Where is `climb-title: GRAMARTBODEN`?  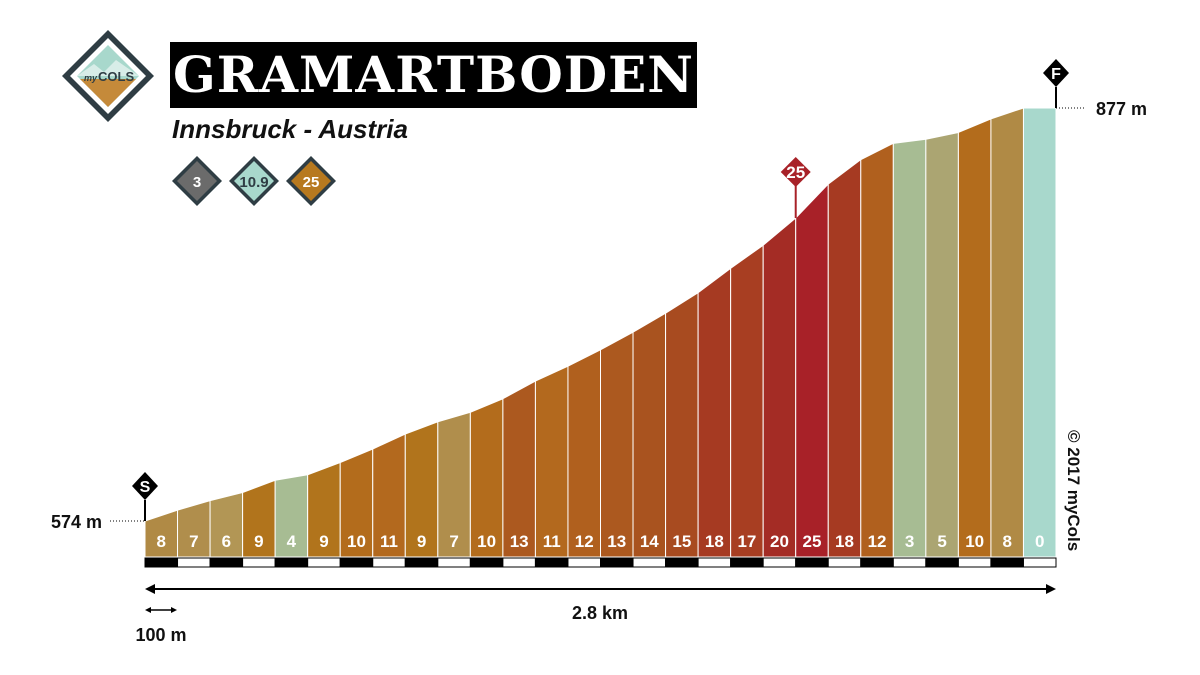 climb-title: GRAMARTBODEN is located at coordinates (433, 74).